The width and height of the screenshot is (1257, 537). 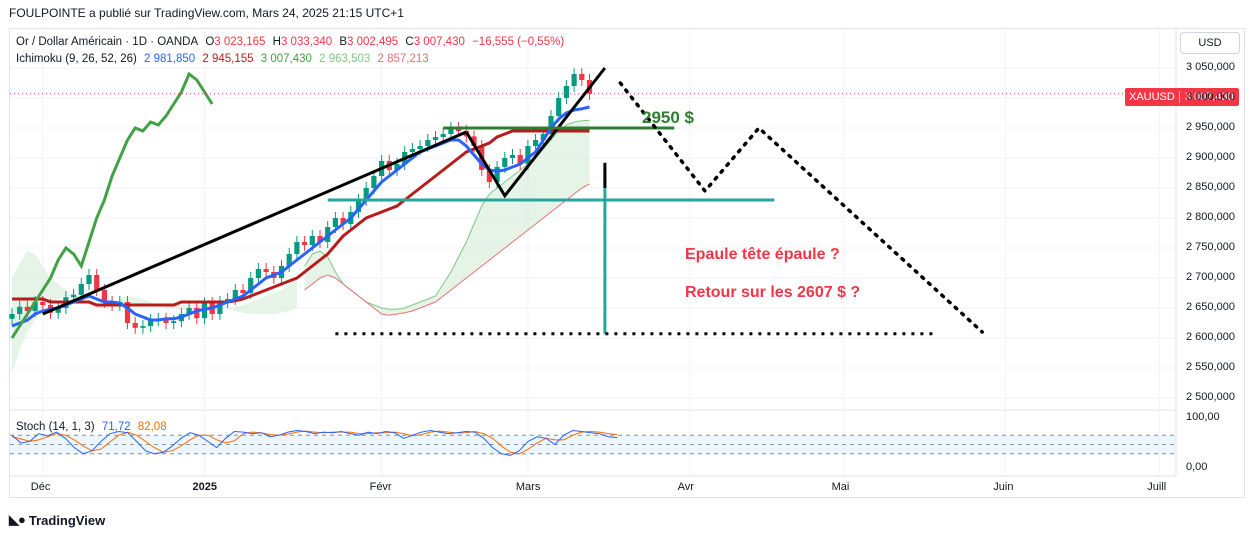 What do you see at coordinates (76, 59) in the screenshot?
I see `ichimoku-label: Ichimoku (9, 26, 52, 26)` at bounding box center [76, 59].